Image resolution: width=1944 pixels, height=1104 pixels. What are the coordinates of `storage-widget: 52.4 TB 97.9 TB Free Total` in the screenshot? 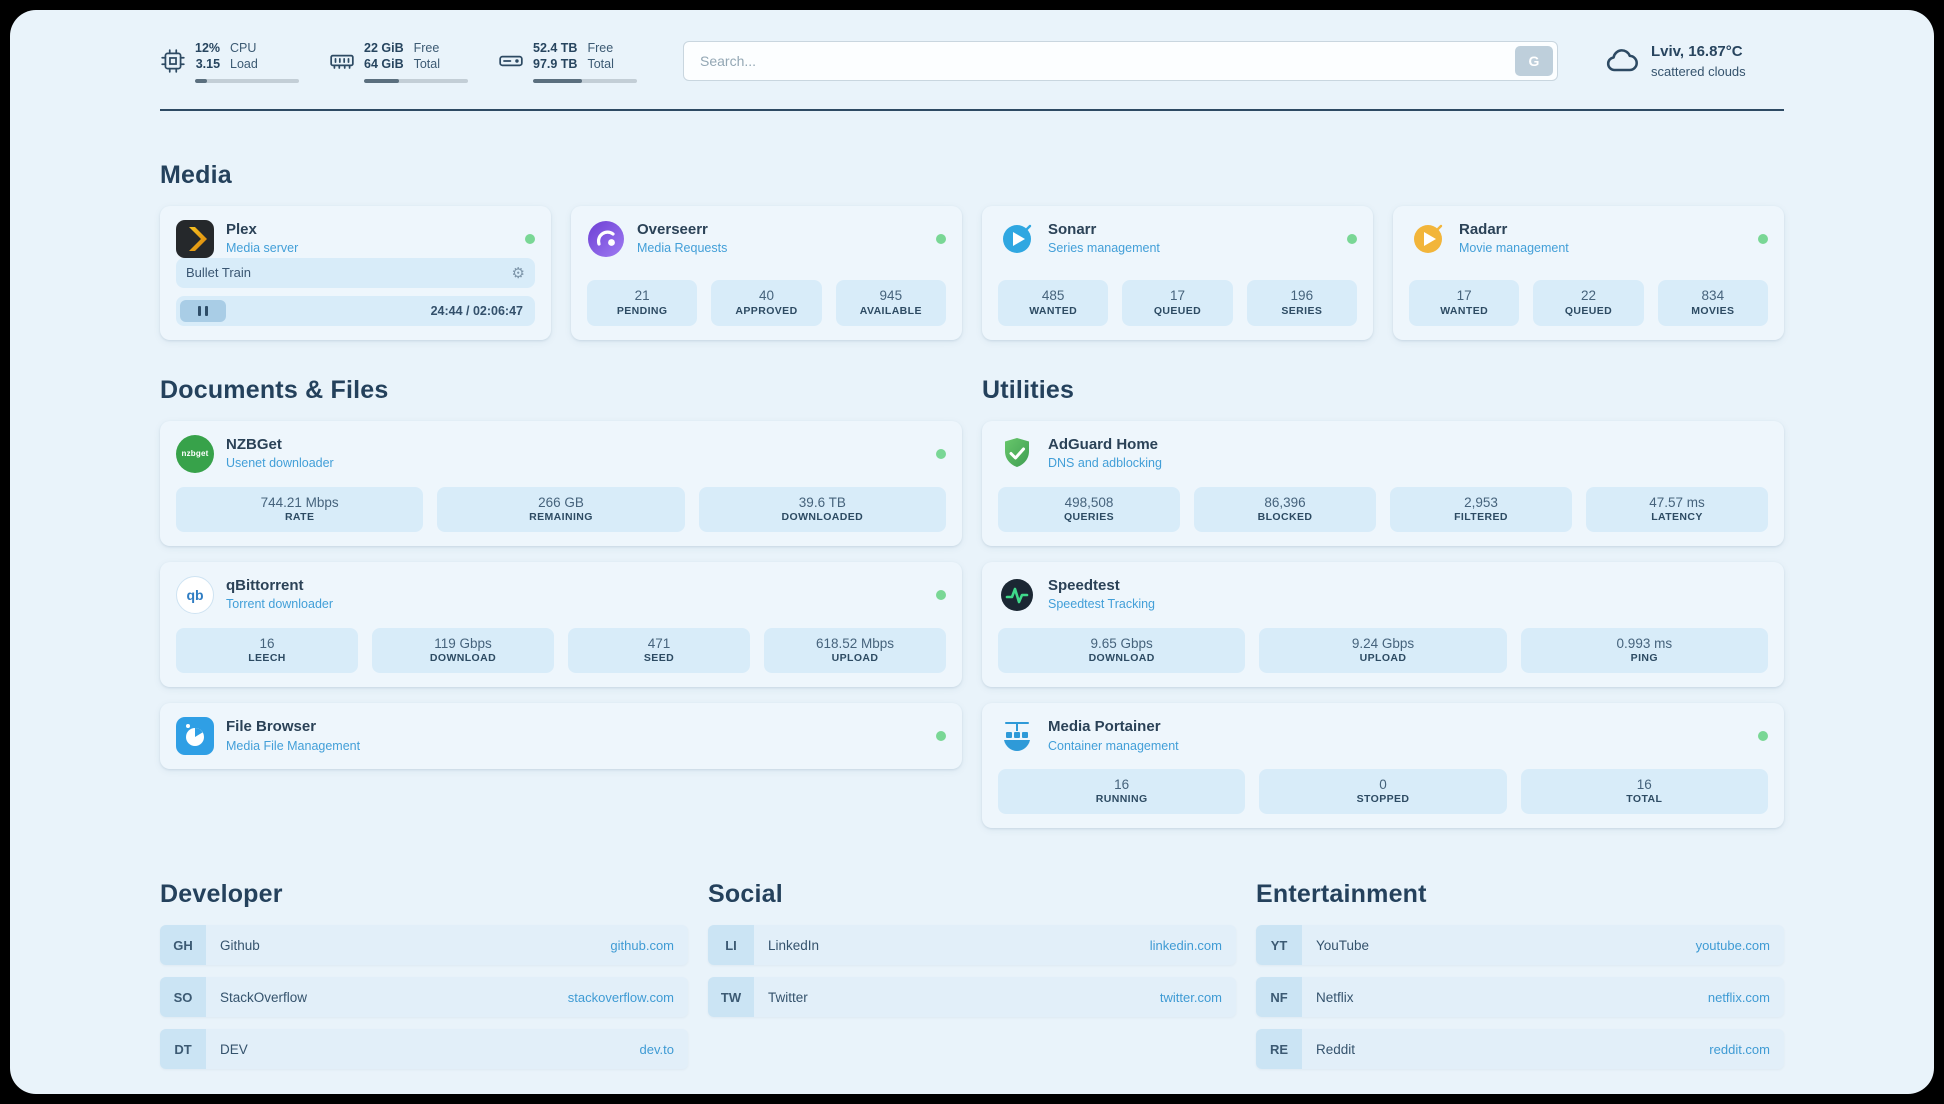 It's located at (567, 61).